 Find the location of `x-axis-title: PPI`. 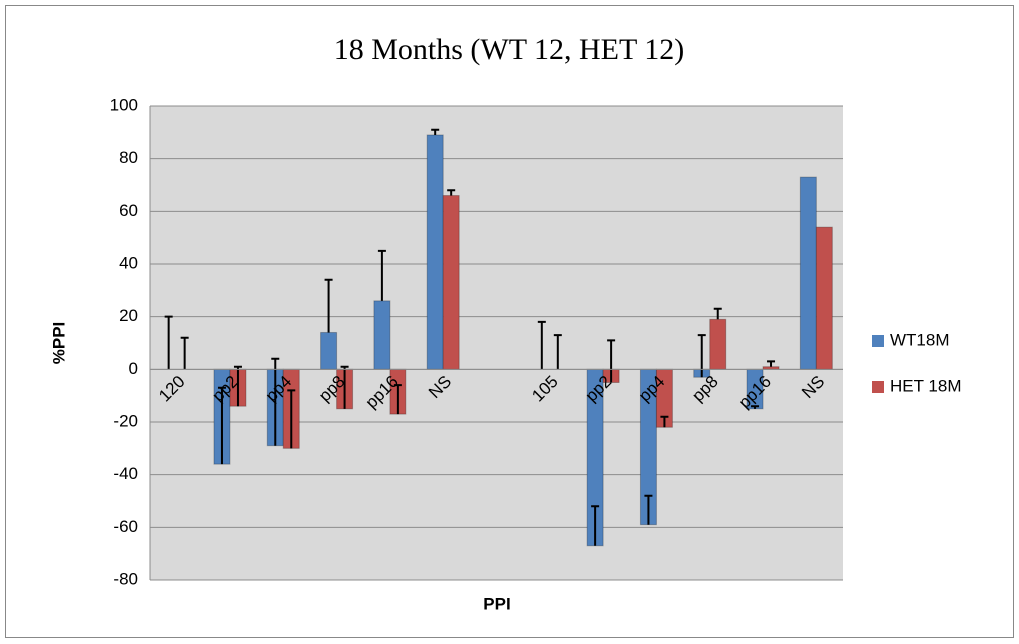

x-axis-title: PPI is located at coordinates (496, 603).